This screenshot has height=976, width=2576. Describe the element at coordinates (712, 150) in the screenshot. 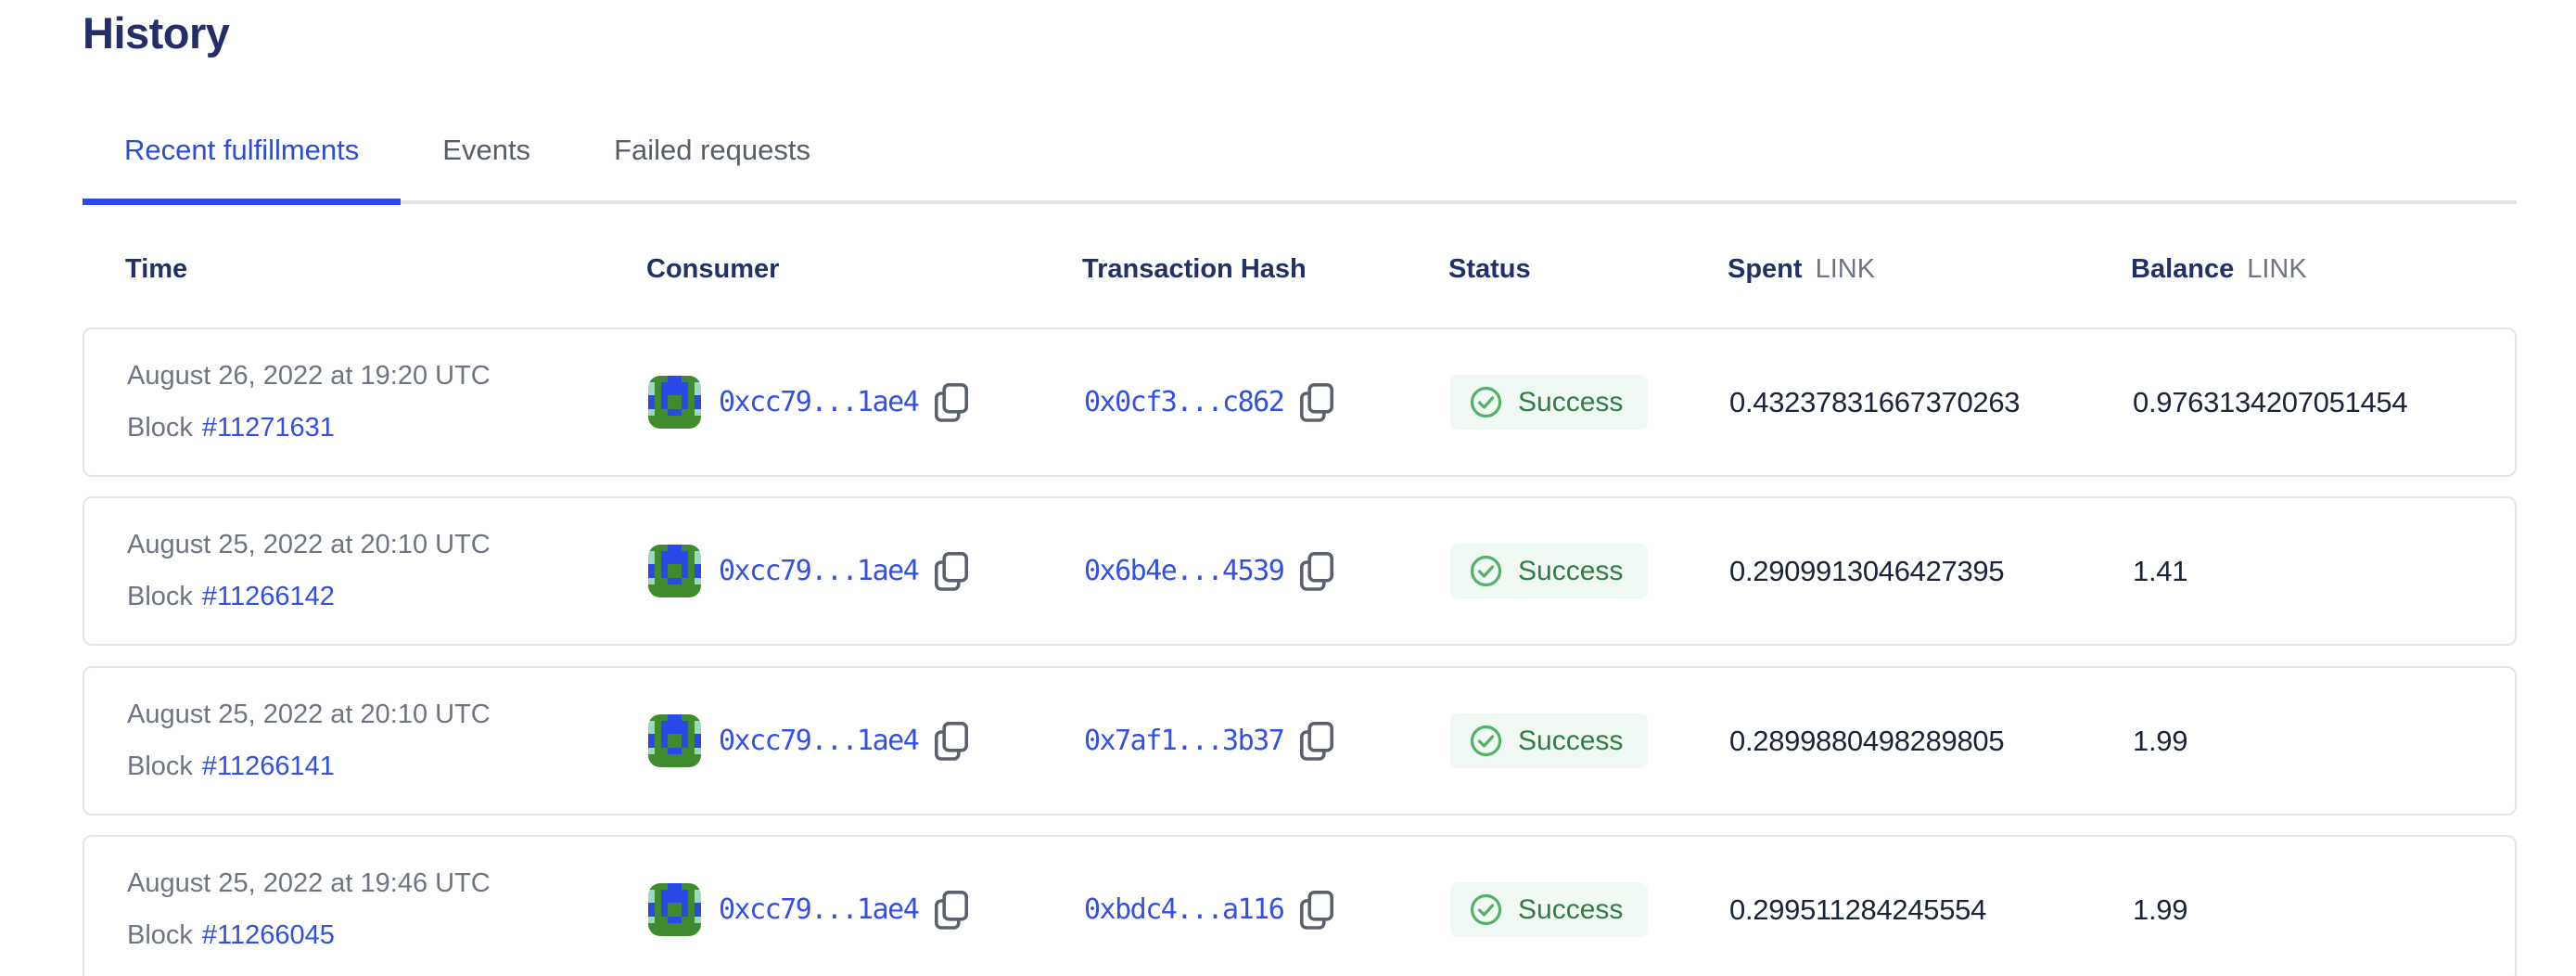

I see `tab-failed-requests: Failed requests` at that location.